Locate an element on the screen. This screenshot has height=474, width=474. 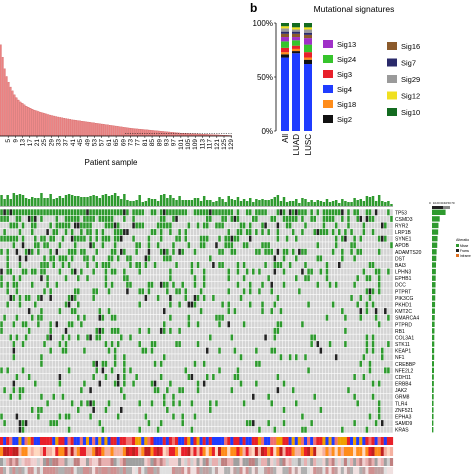
gene-label: LRP1B is located at coordinates (403, 233).